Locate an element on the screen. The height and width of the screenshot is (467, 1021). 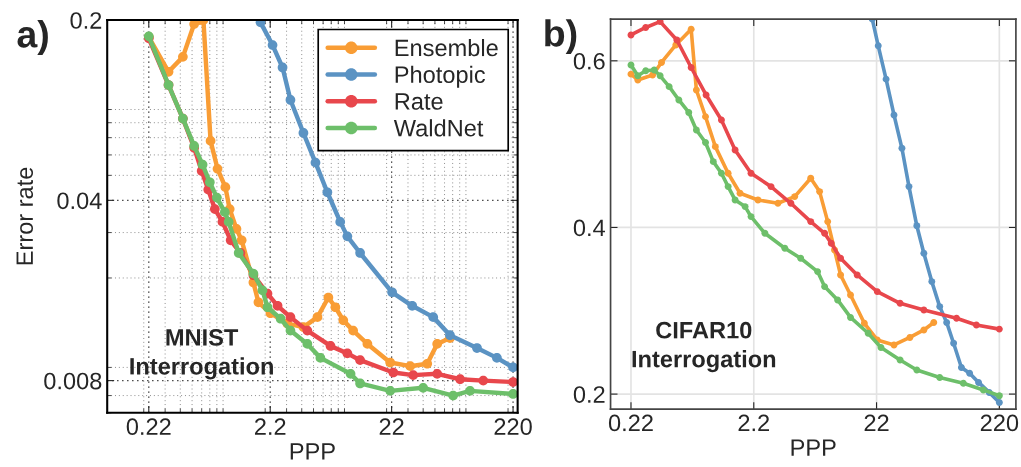
y-axis-title: Error rate is located at coordinates (25, 216).